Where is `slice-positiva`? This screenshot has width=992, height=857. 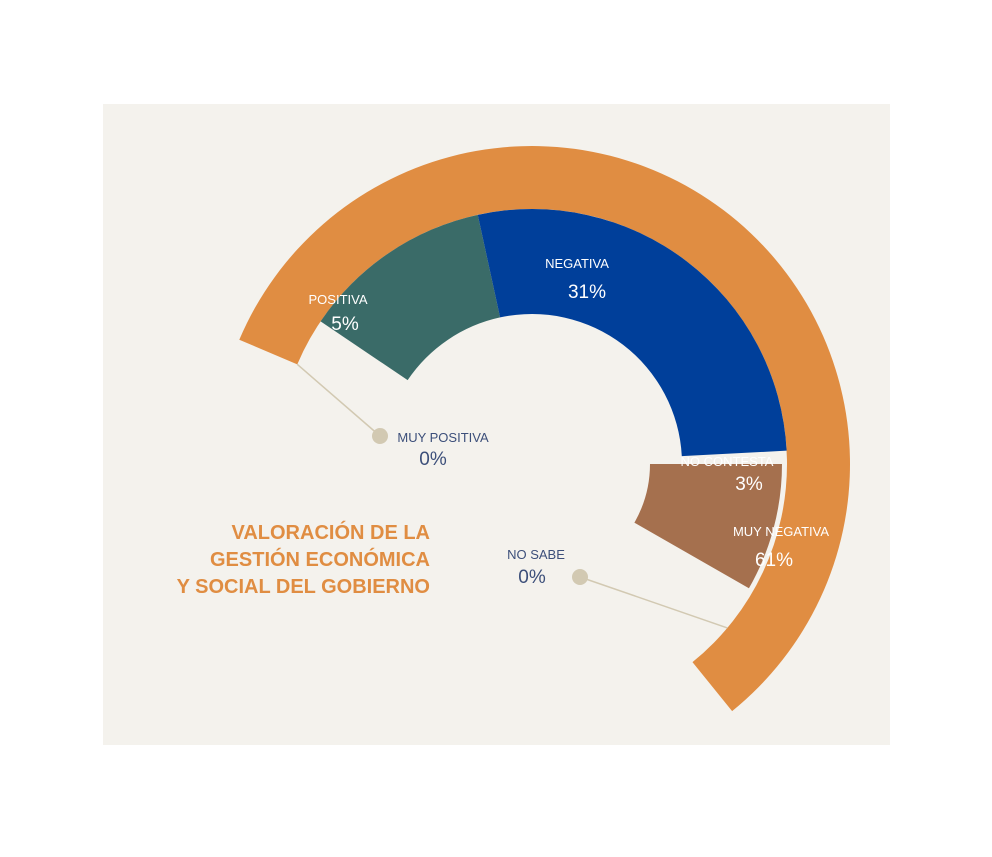
slice-positiva is located at coordinates (410, 297).